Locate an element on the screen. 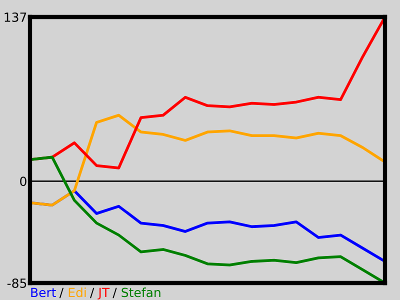 This screenshot has width=400, height=300. y-tick-label: 0 is located at coordinates (23, 181).